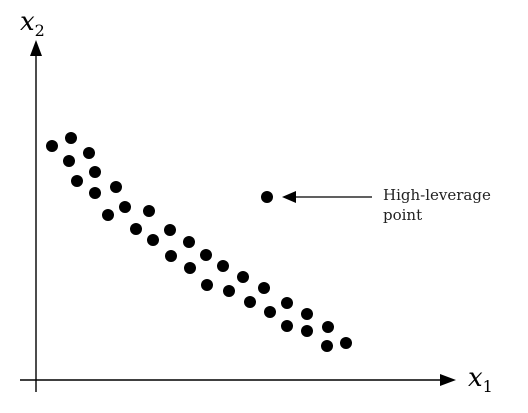 Image resolution: width=528 pixels, height=413 pixels. What do you see at coordinates (289, 197) in the screenshot?
I see `annotation-arrowhead` at bounding box center [289, 197].